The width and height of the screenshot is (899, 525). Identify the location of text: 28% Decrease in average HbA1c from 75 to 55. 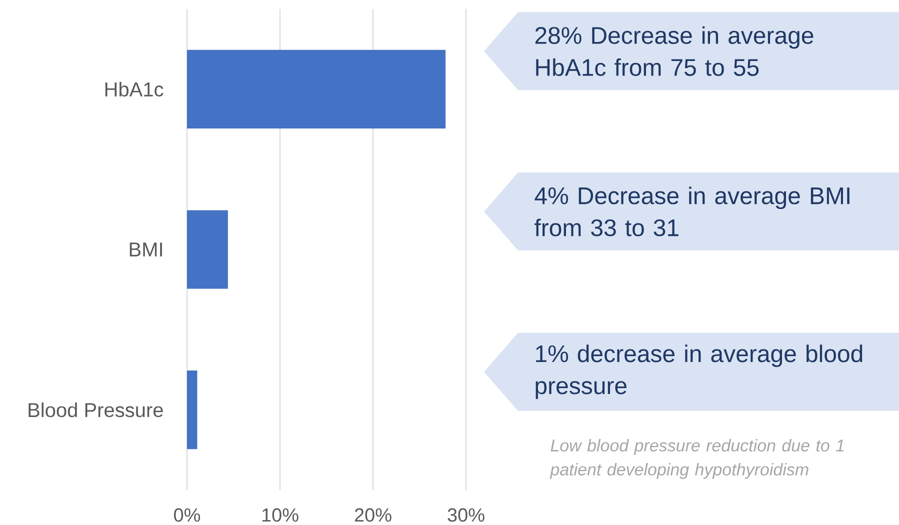
(674, 51).